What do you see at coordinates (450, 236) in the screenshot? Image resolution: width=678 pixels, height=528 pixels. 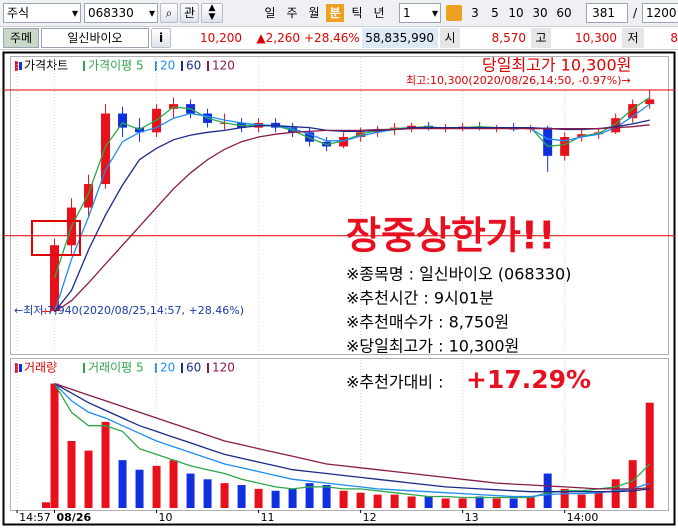 I see `headline: 장중상한가!!` at bounding box center [450, 236].